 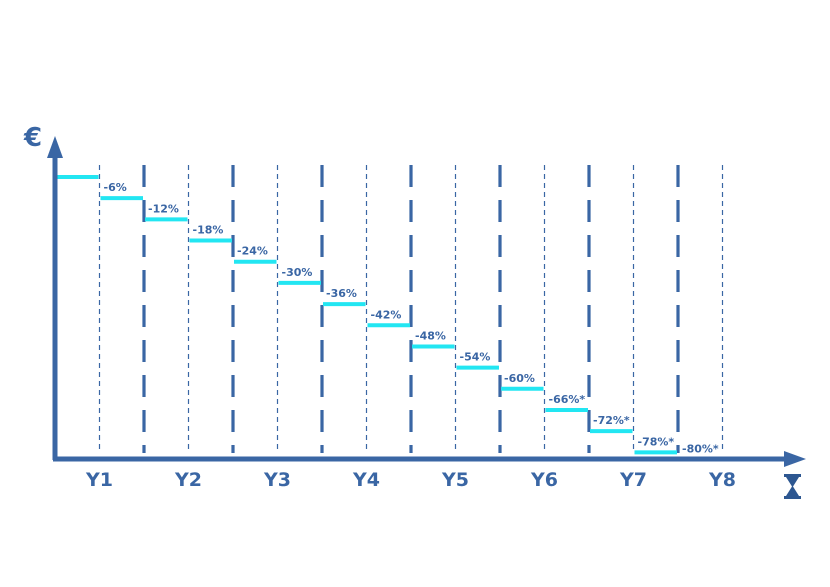 What do you see at coordinates (99, 480) in the screenshot?
I see `x-tick-label: Y1` at bounding box center [99, 480].